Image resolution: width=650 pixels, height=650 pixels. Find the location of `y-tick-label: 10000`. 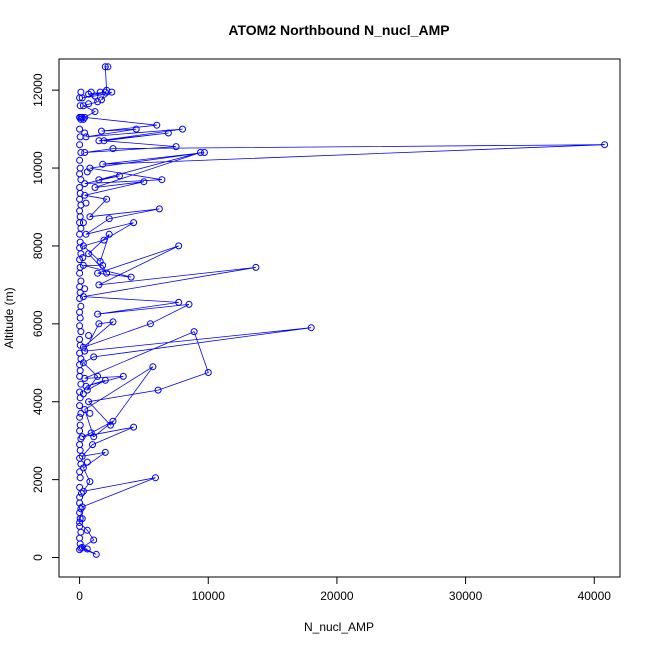

y-tick-label: 10000 is located at coordinates (38, 168).